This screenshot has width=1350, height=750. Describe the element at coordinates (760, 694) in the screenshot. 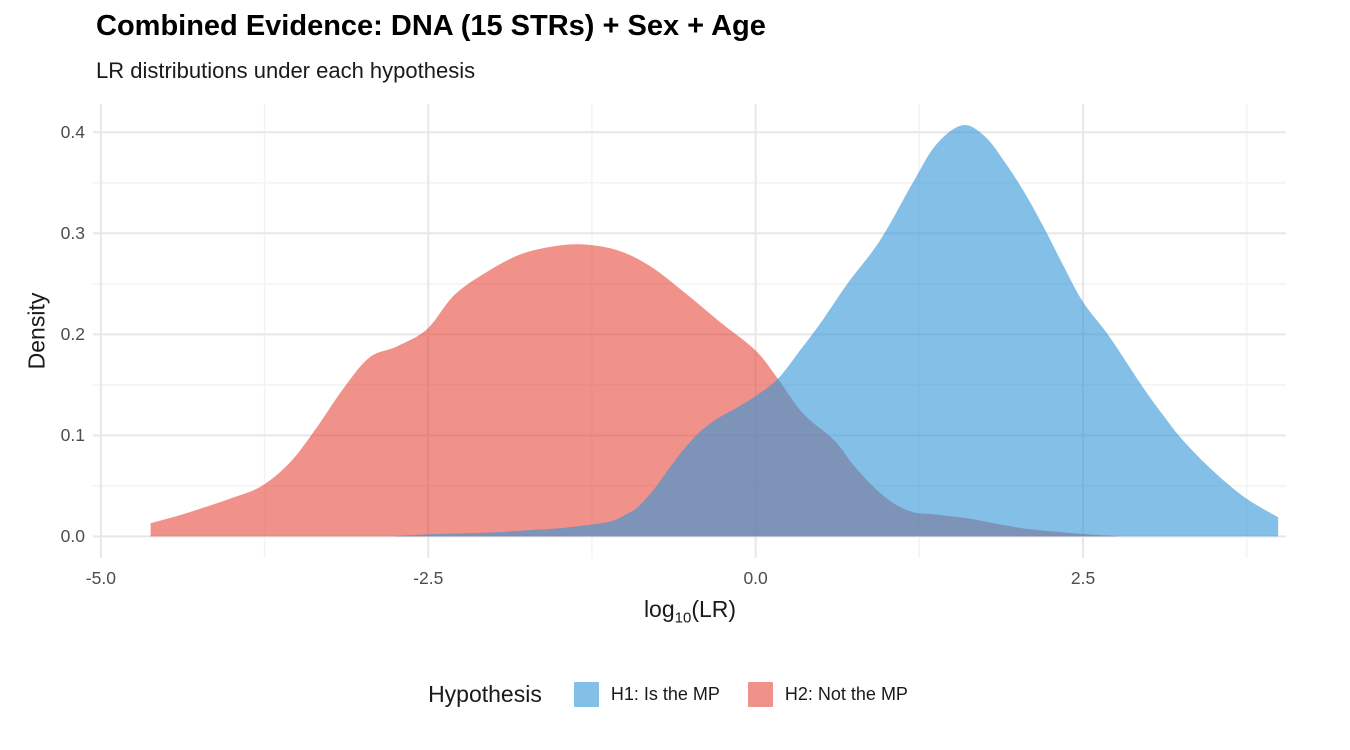

I see `h2-swatch-icon` at that location.